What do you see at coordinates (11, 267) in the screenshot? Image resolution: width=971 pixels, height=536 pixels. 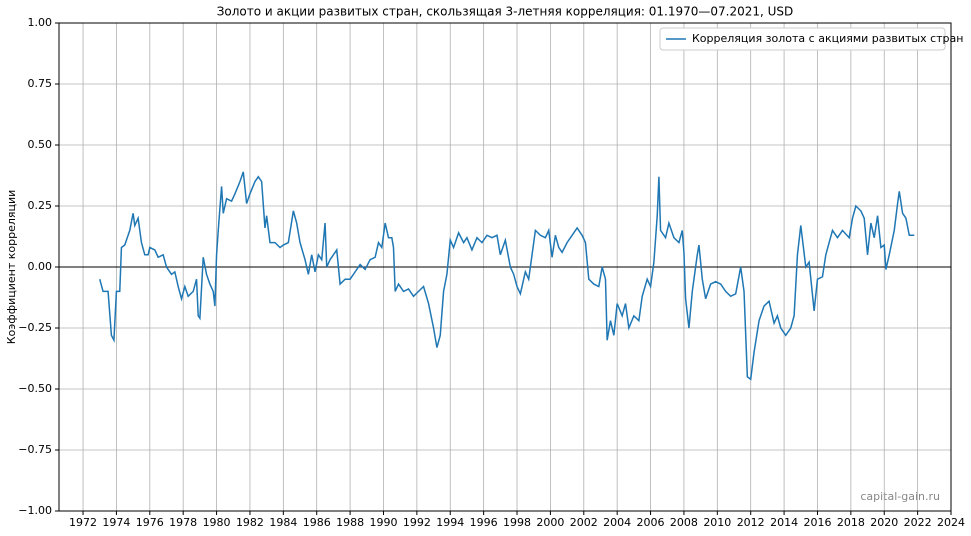 I see `y-axis-label: Коэффициент корреляции` at bounding box center [11, 267].